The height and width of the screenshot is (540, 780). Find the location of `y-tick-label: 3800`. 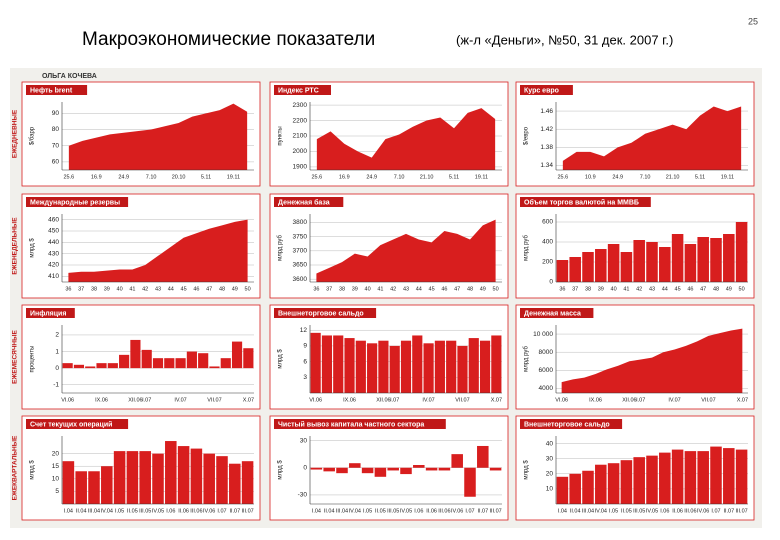

y-tick-label: 3800 is located at coordinates (300, 222).